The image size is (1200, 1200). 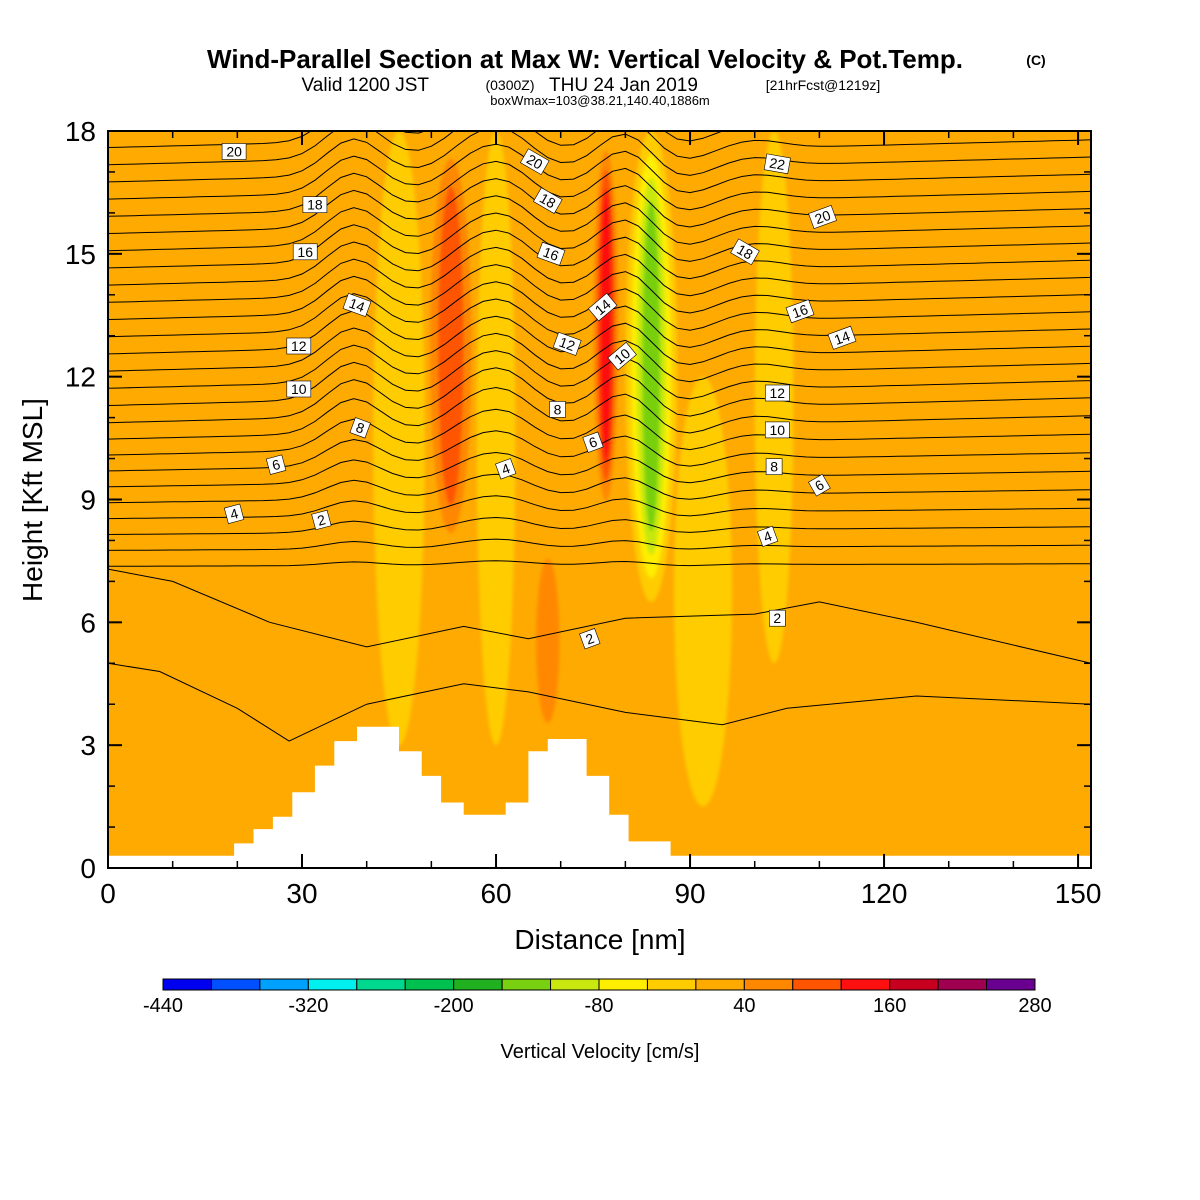 I want to click on contour-label-11: 18, so click(x=547, y=200).